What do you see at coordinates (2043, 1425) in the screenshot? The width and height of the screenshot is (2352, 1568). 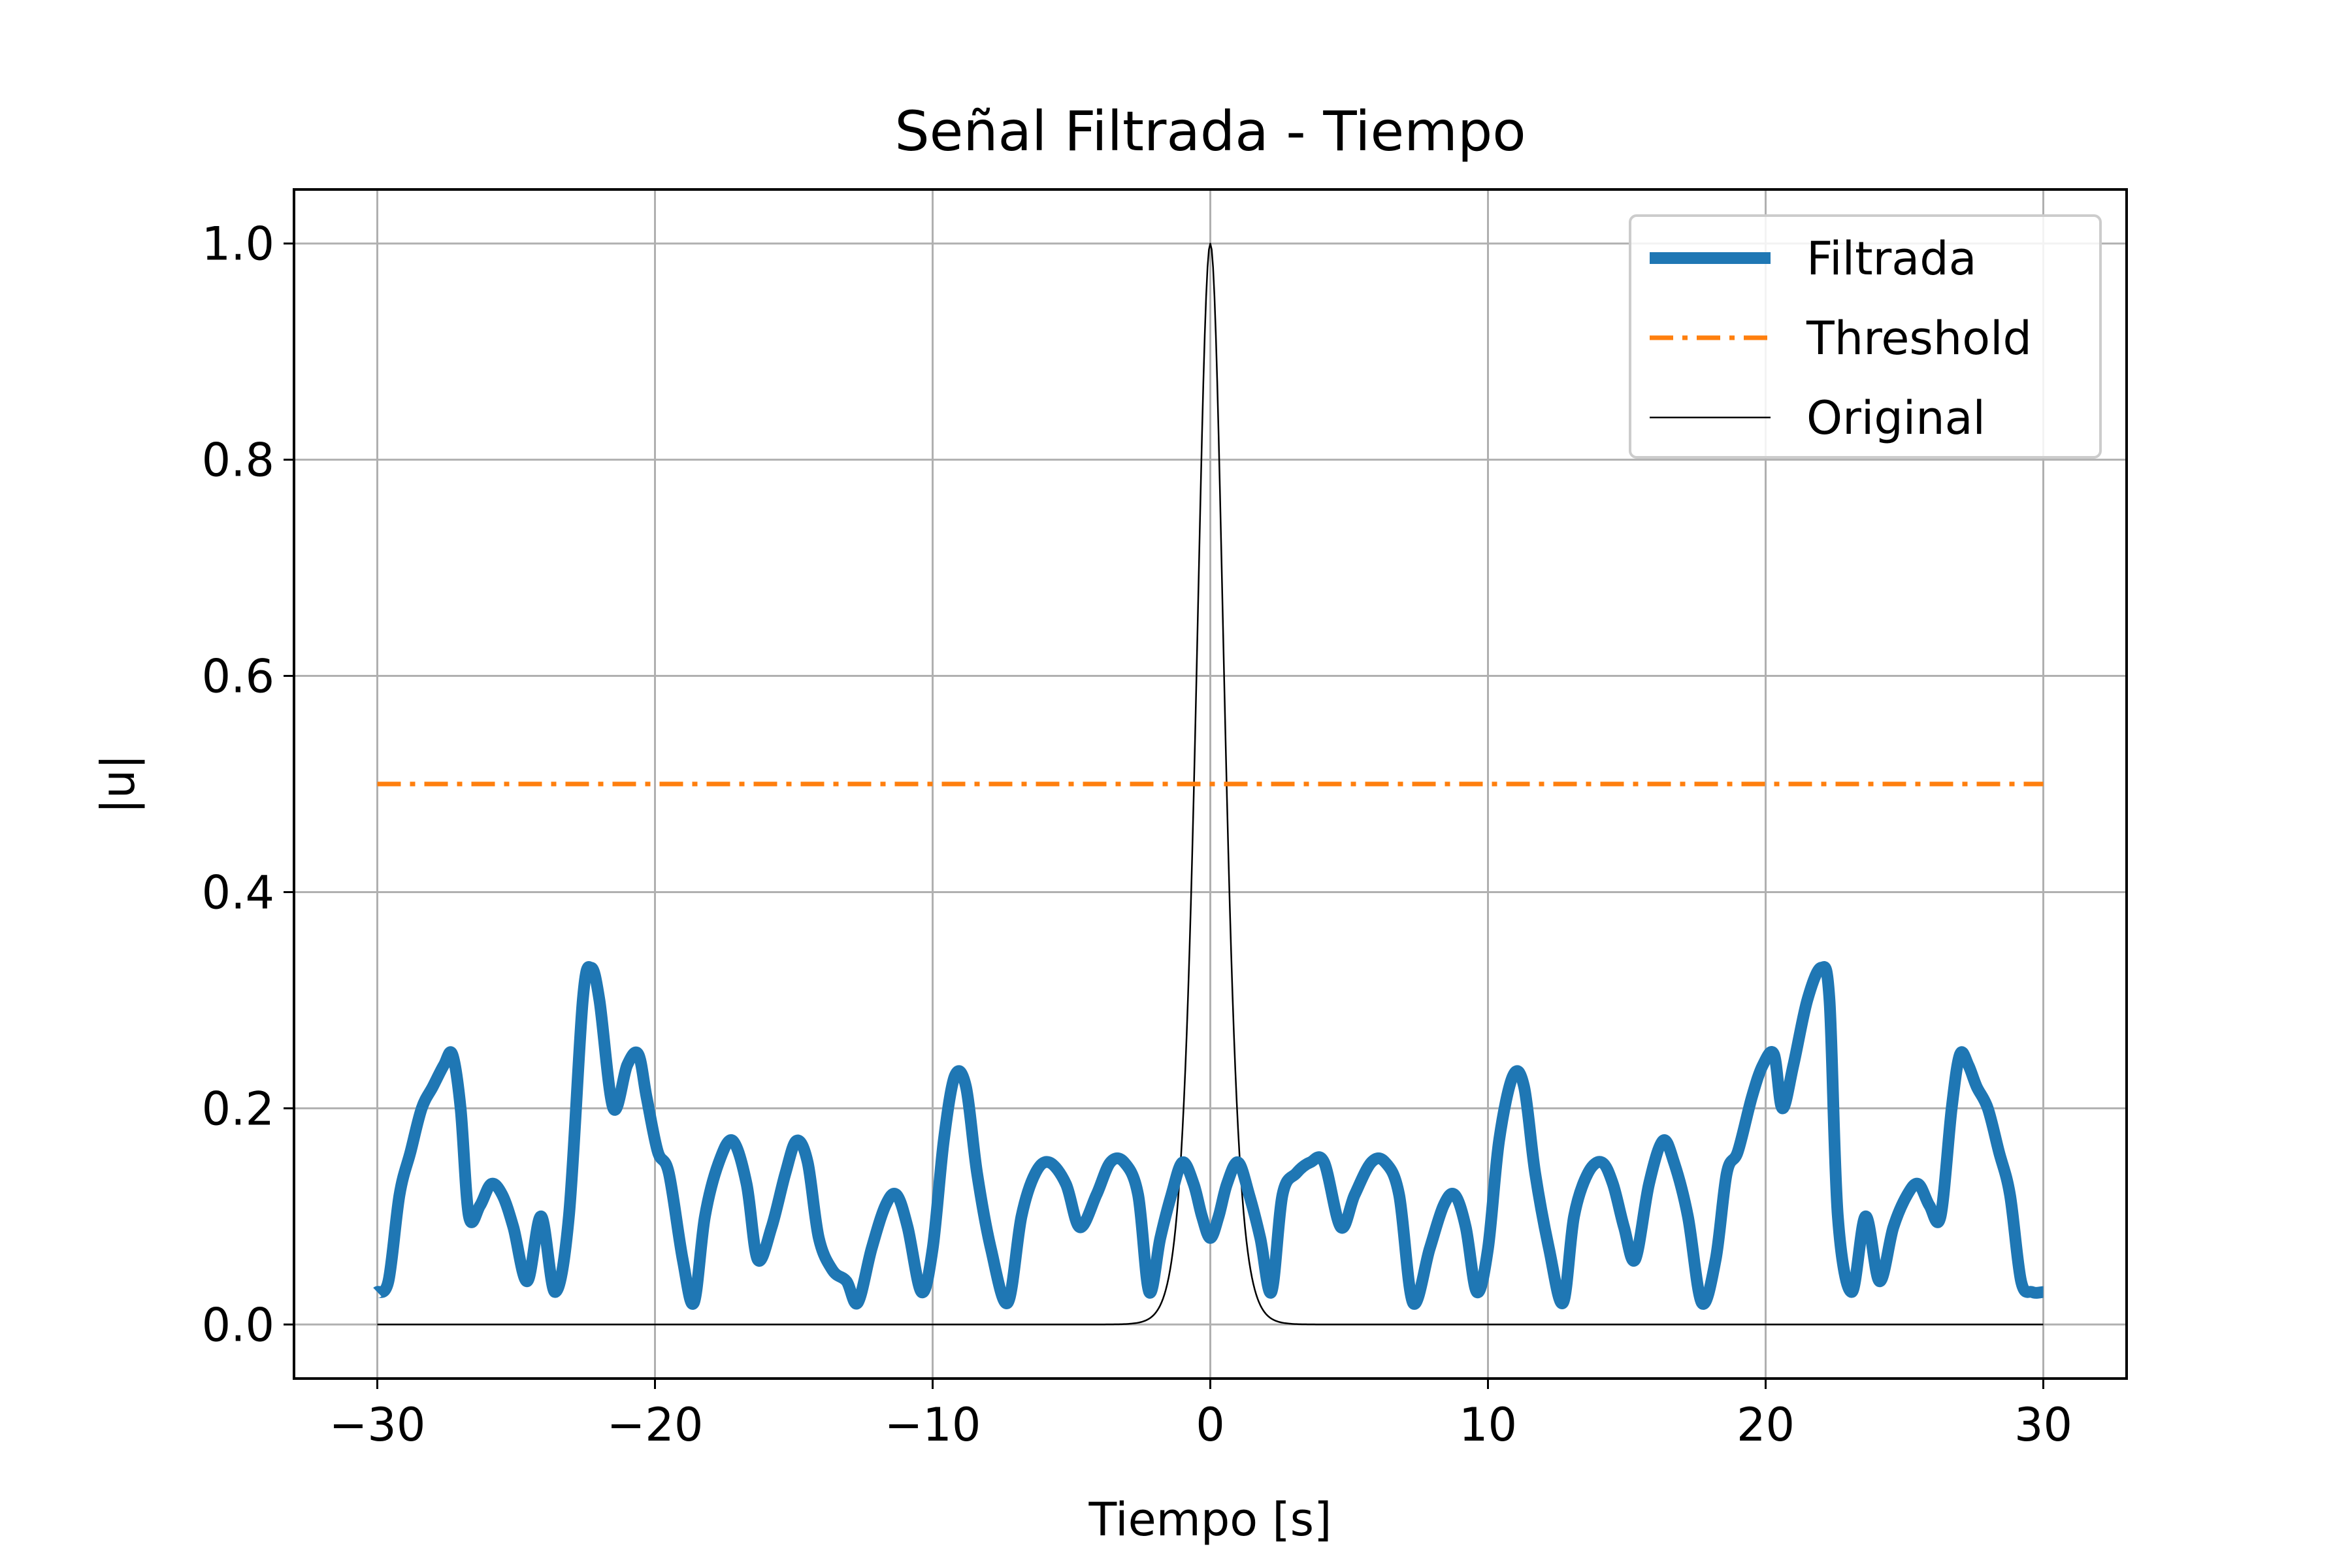 I see `x-tick-label: 30` at bounding box center [2043, 1425].